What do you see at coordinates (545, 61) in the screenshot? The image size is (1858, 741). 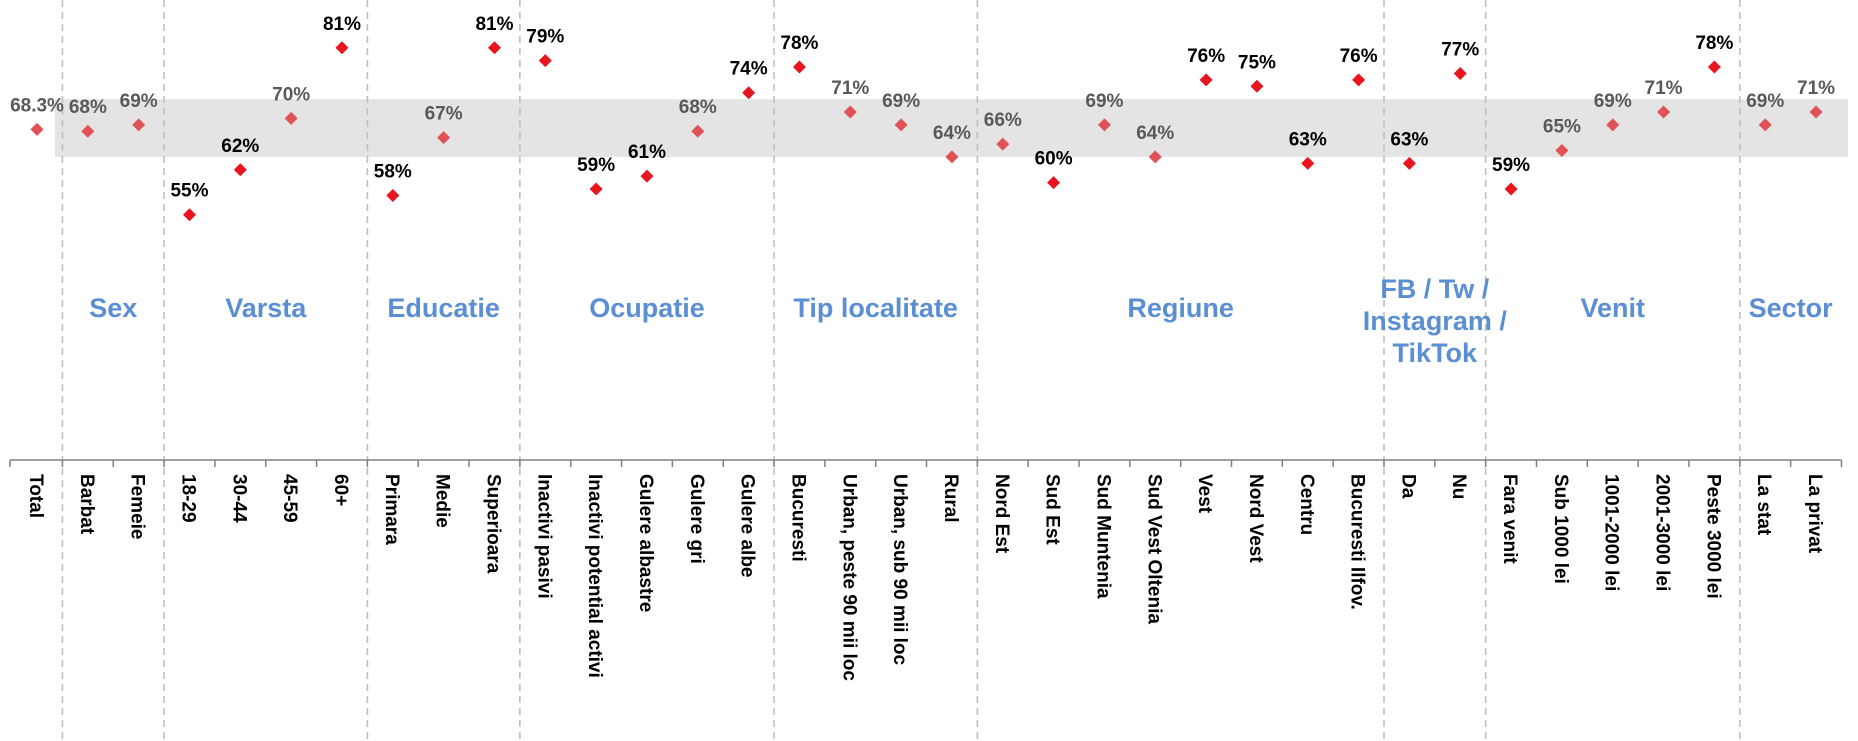 I see `data-point-inactivi-pasivi` at bounding box center [545, 61].